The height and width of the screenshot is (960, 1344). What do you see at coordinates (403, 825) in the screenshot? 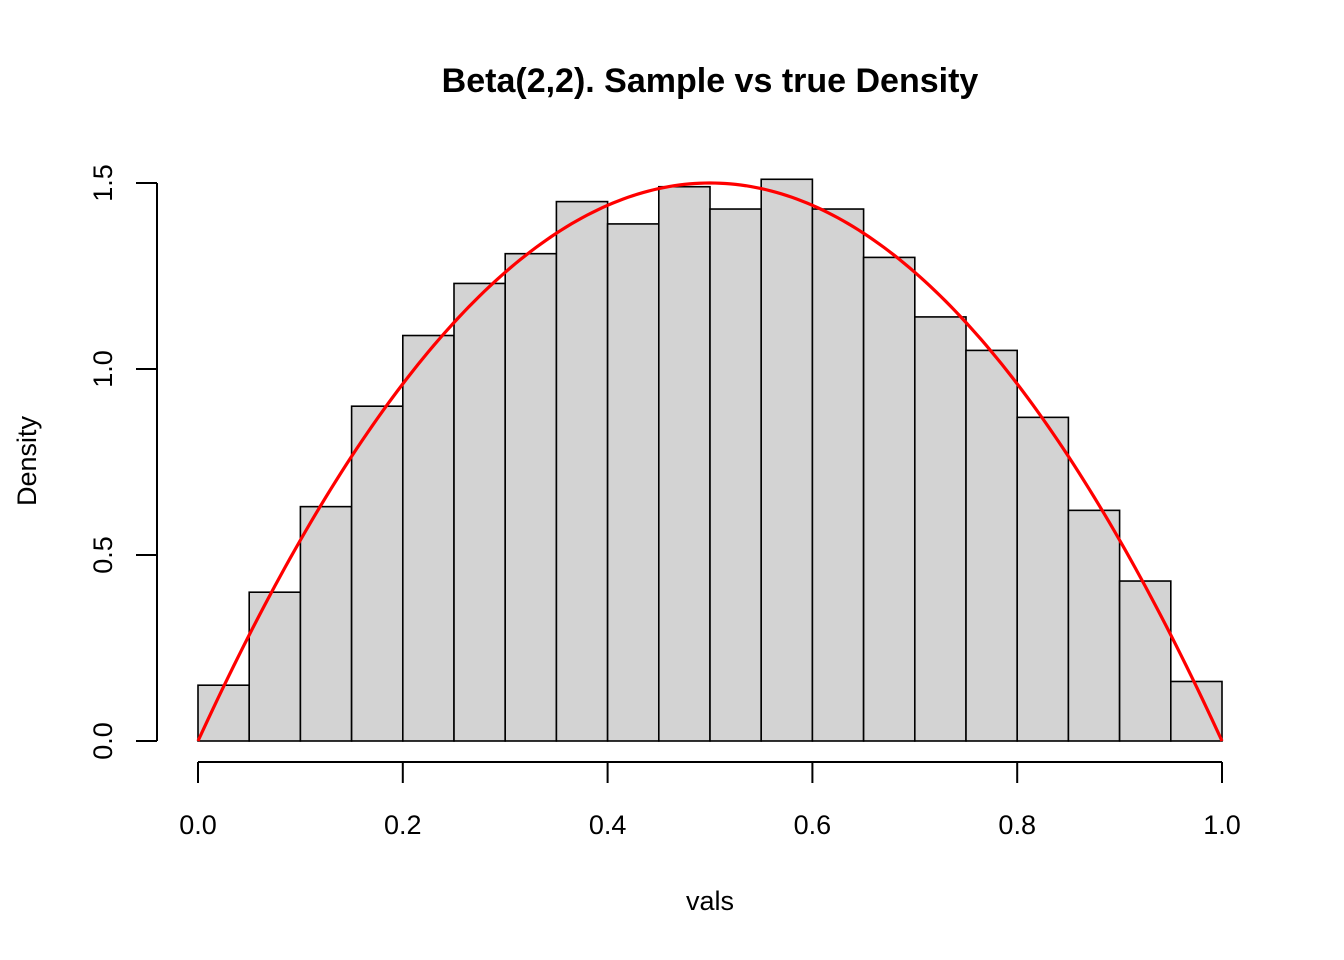
I see `x-tick-label: 0.2` at bounding box center [403, 825].